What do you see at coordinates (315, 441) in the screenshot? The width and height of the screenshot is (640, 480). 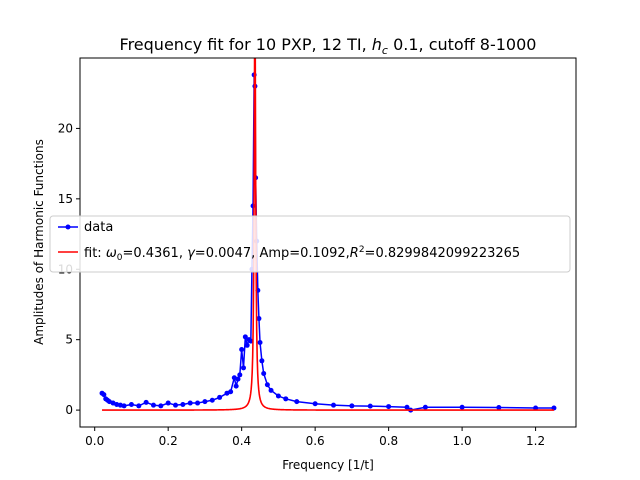 I see `x-tick-label: 0.6` at bounding box center [315, 441].